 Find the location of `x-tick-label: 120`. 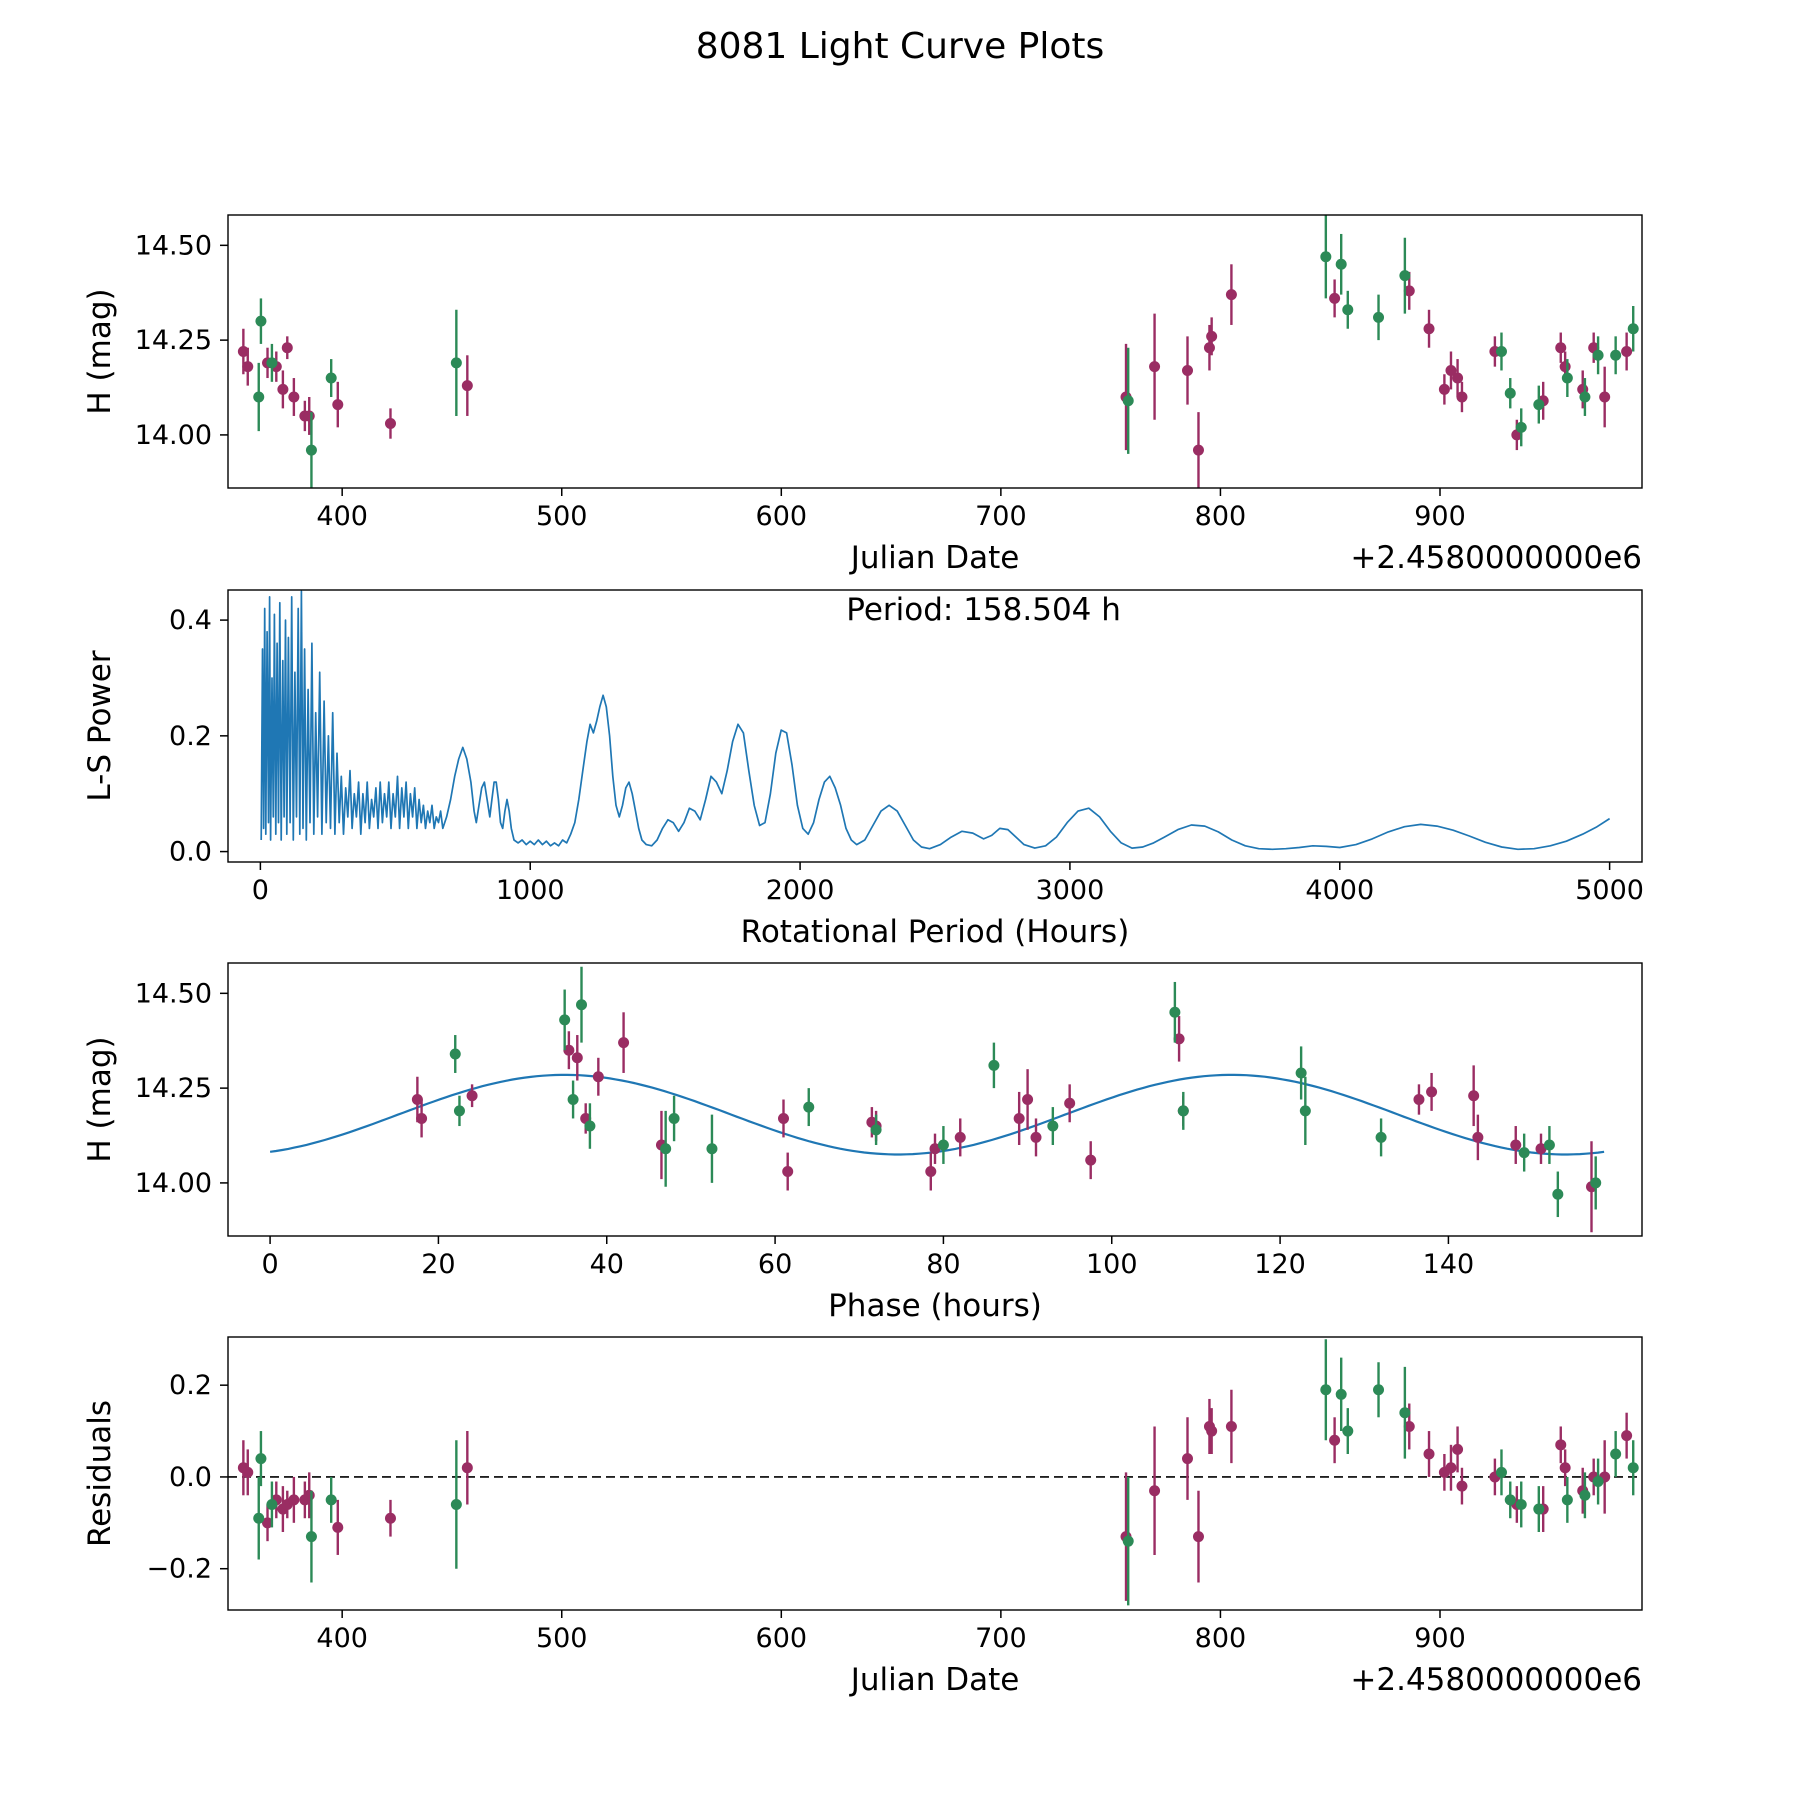

x-tick-label: 120 is located at coordinates (1280, 1264).